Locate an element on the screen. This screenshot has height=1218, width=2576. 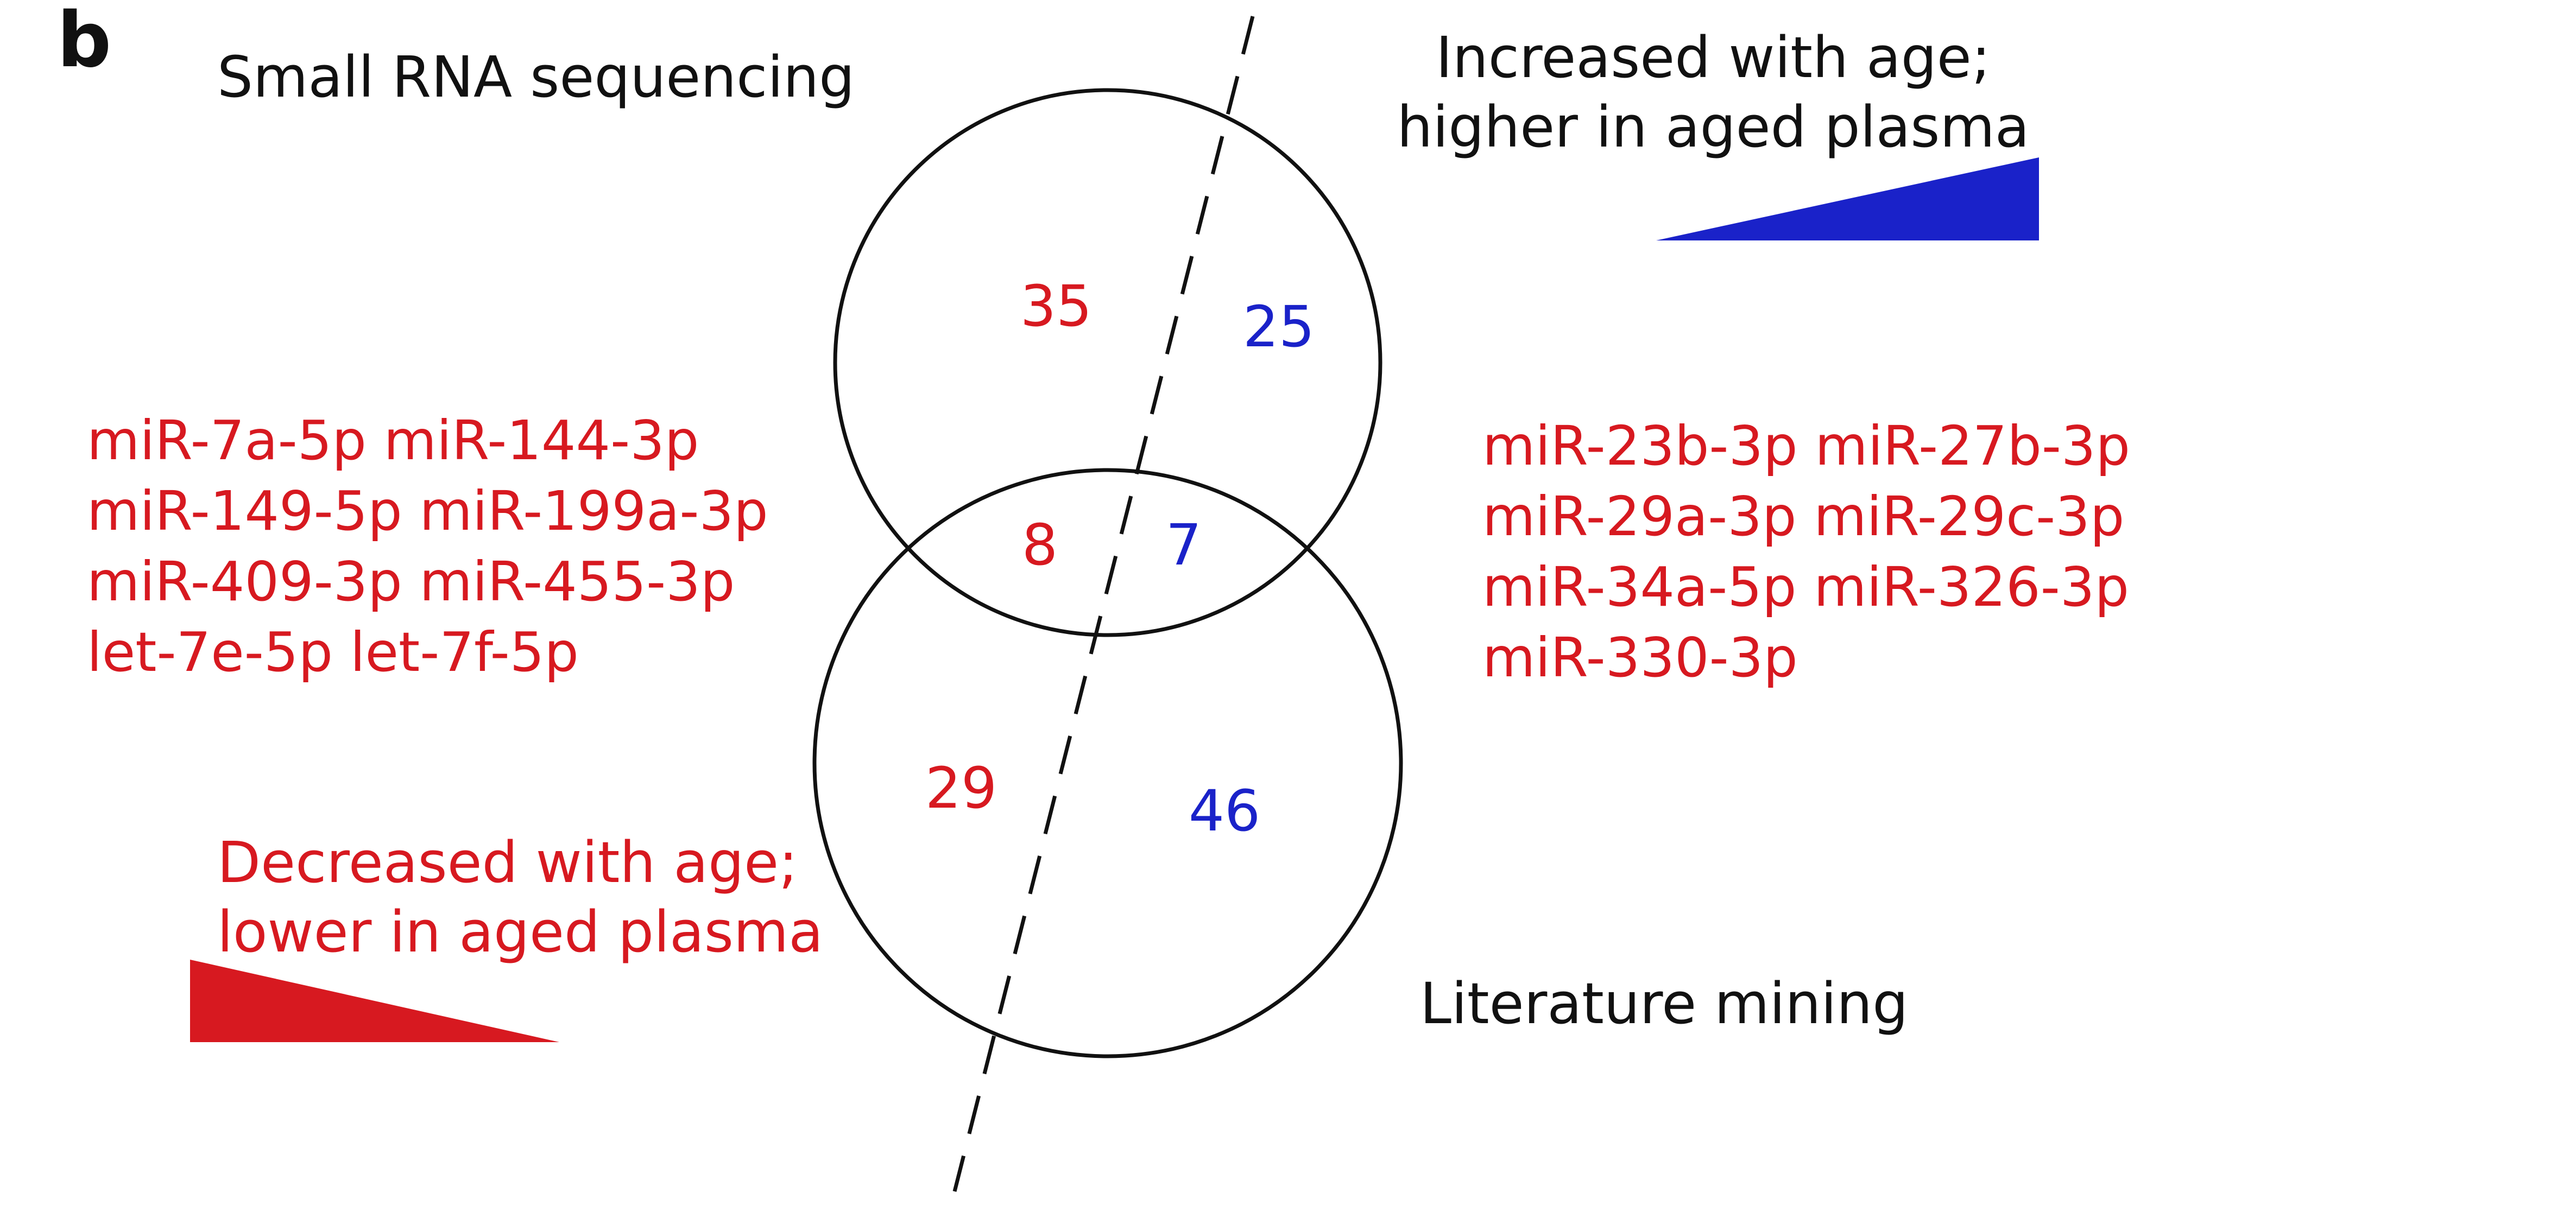
legend-decreased-line2: lower in aged plasma is located at coordinates (520, 932).